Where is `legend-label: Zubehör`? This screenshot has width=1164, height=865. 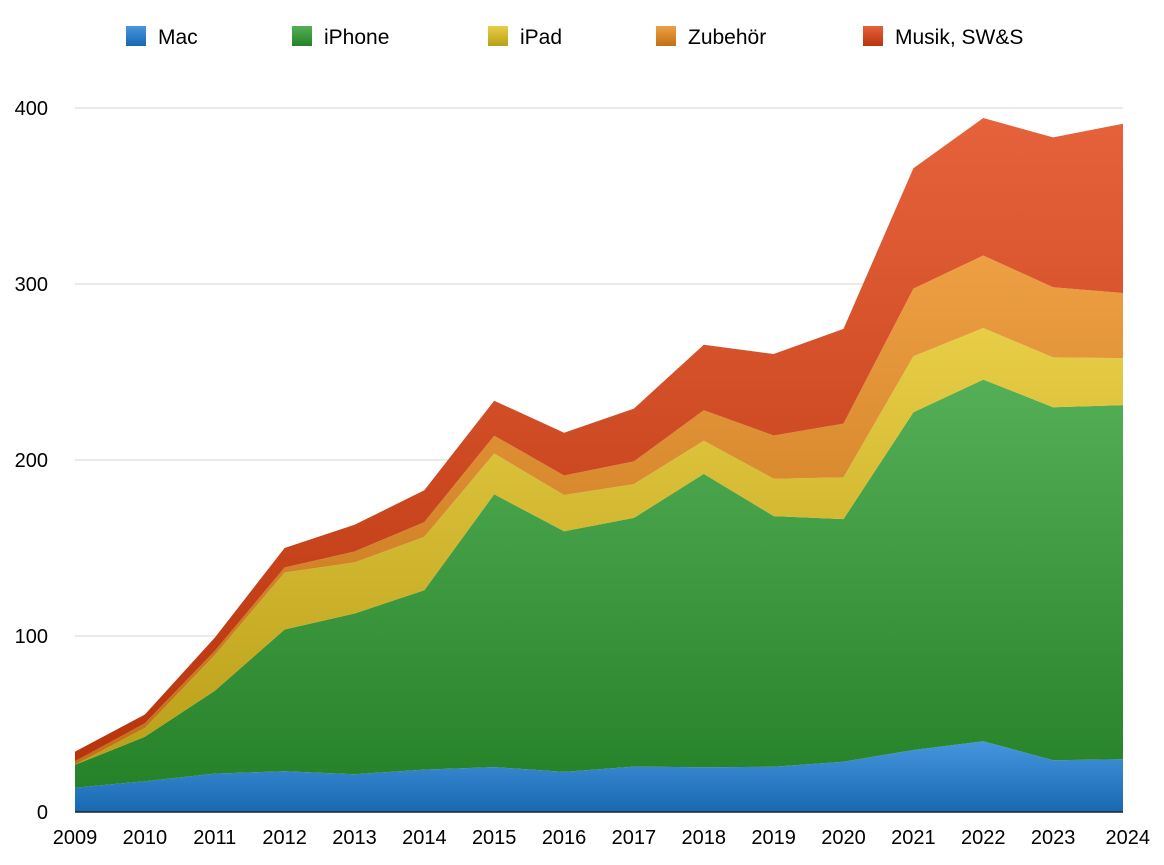 legend-label: Zubehör is located at coordinates (727, 37).